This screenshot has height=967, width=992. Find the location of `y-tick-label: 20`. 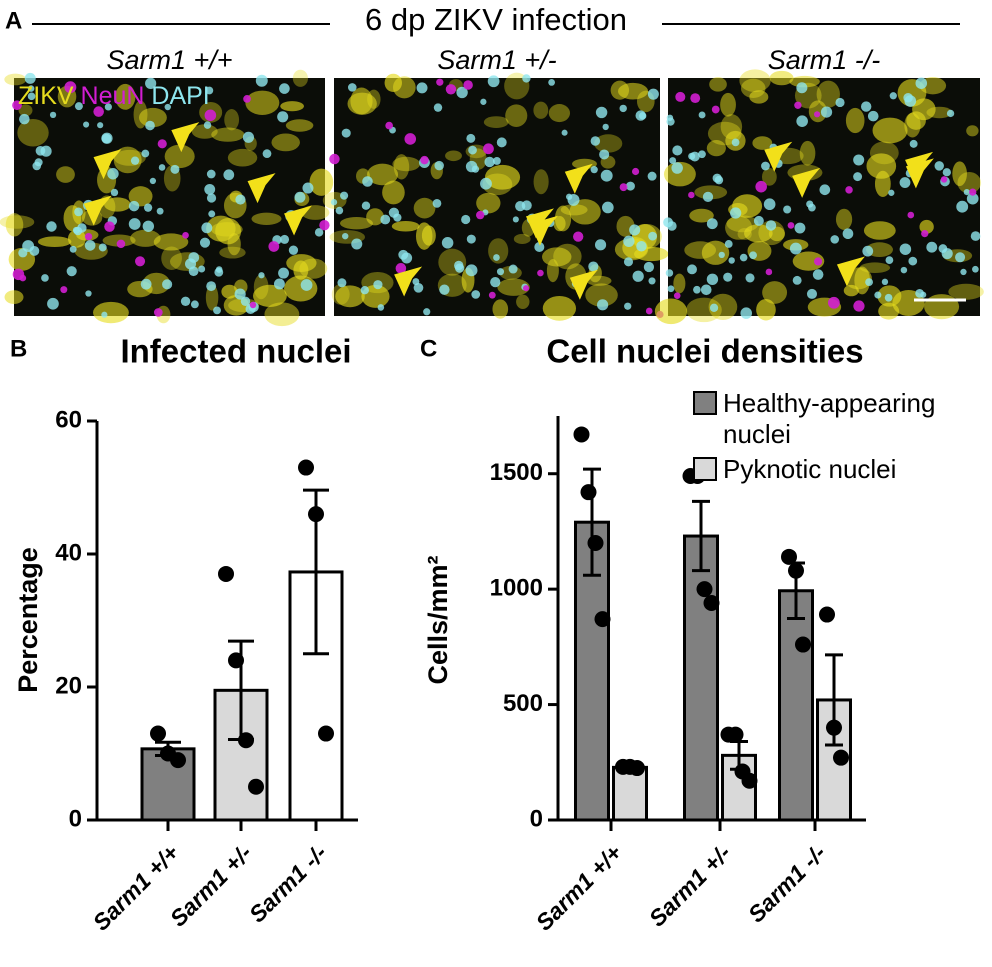

y-tick-label: 20 is located at coordinates (68, 685).